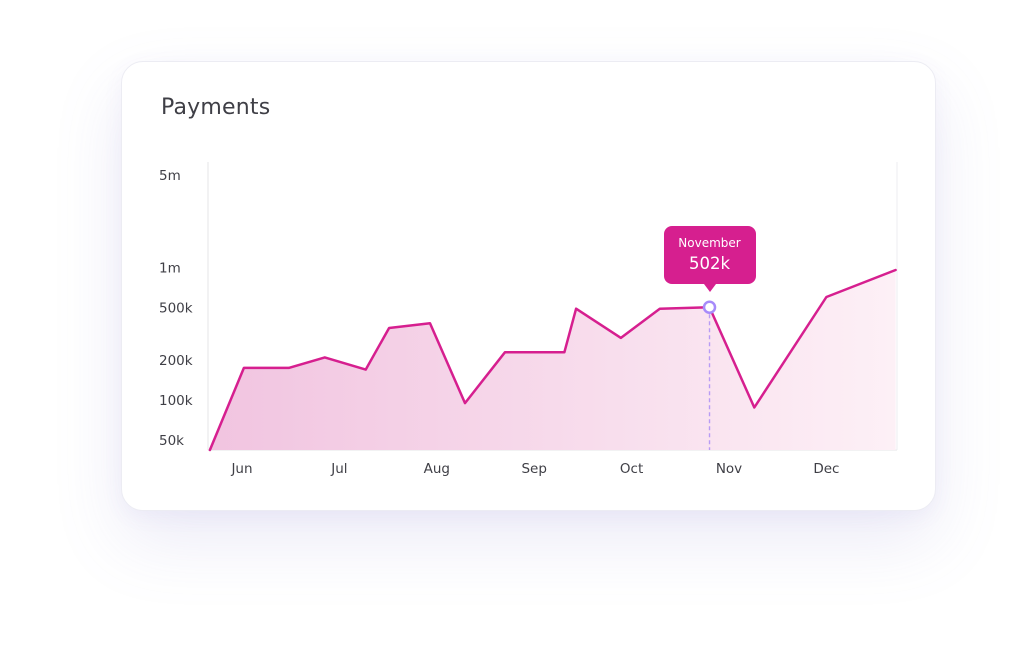 The image size is (1022, 652). What do you see at coordinates (709, 264) in the screenshot?
I see `tooltip-value: 502k` at bounding box center [709, 264].